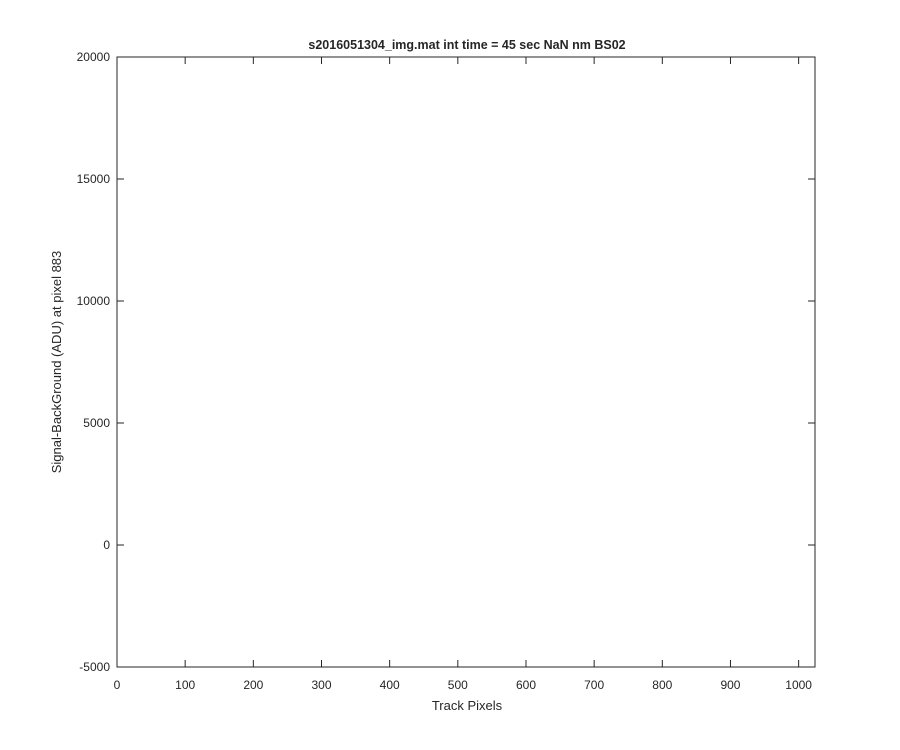 This screenshot has width=900, height=750. Describe the element at coordinates (594, 685) in the screenshot. I see `x-tick-label: 700` at that location.